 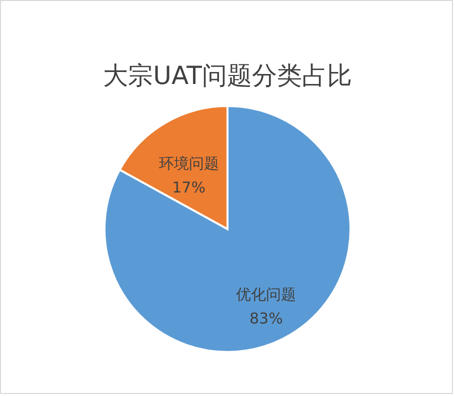 I want to click on slice-label: 环境问题, so click(x=188, y=163).